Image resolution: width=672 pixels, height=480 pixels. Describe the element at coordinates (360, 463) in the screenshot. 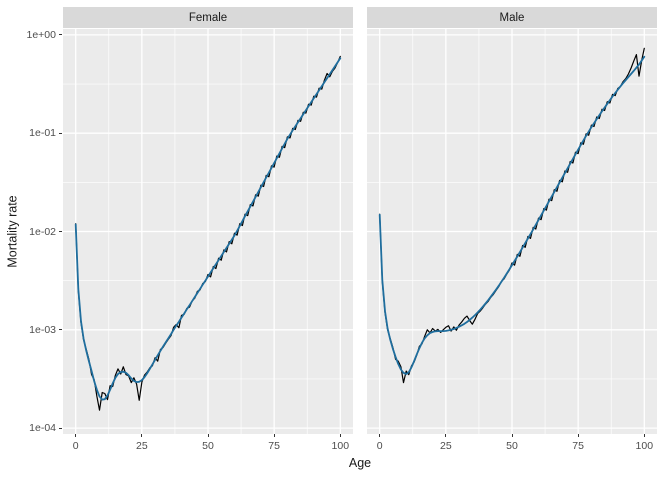

I see `x-axis-title: Age` at that location.